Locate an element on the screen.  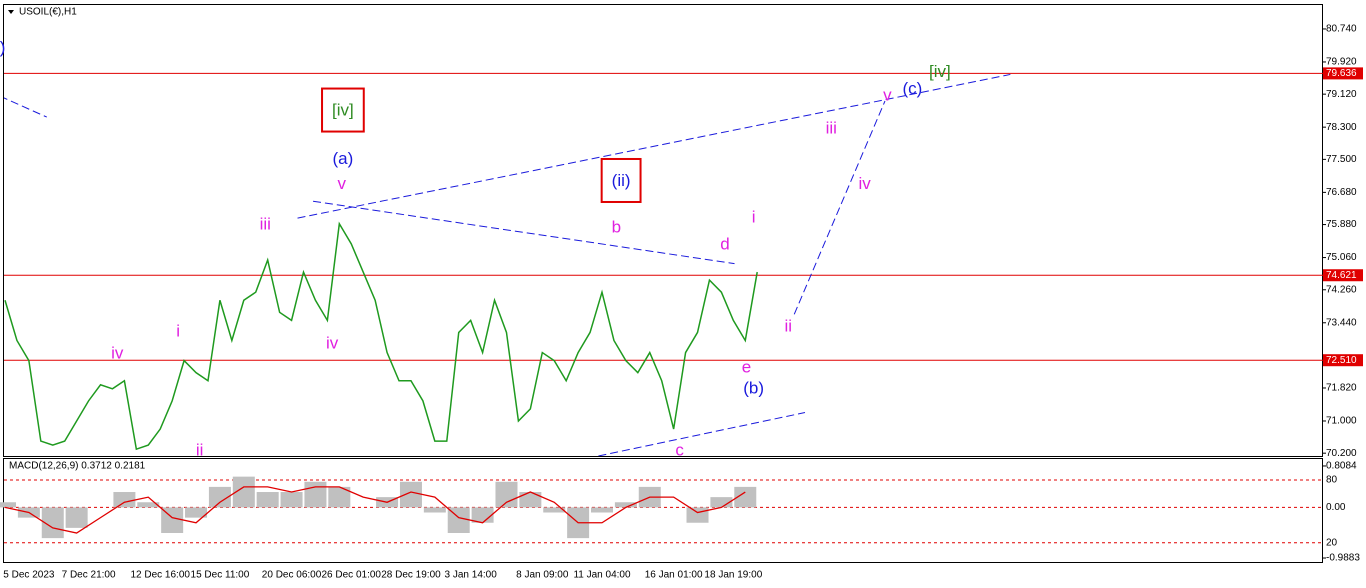
x-tick-label: 11 Jan 04:00 is located at coordinates (602, 575).